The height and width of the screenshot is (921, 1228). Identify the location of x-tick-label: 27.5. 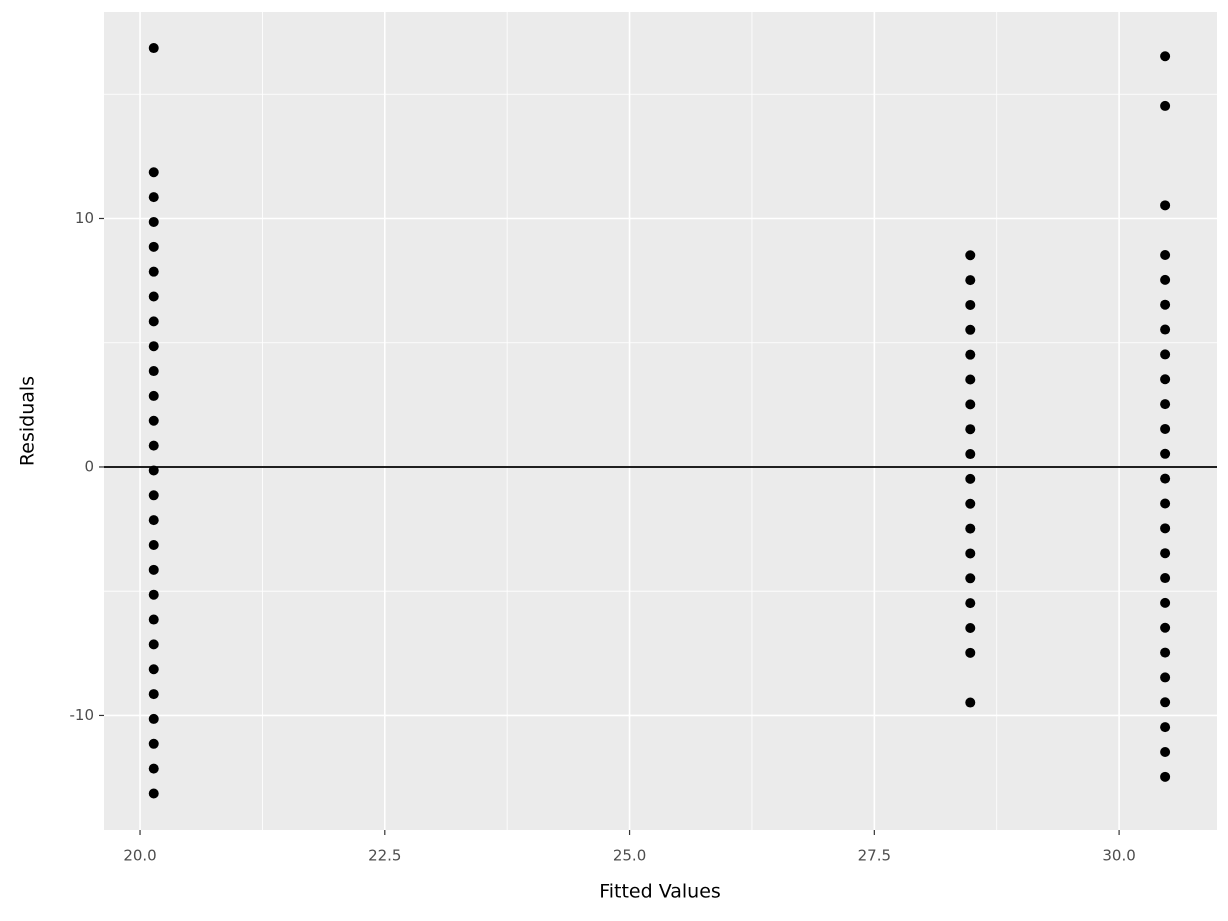
(874, 856).